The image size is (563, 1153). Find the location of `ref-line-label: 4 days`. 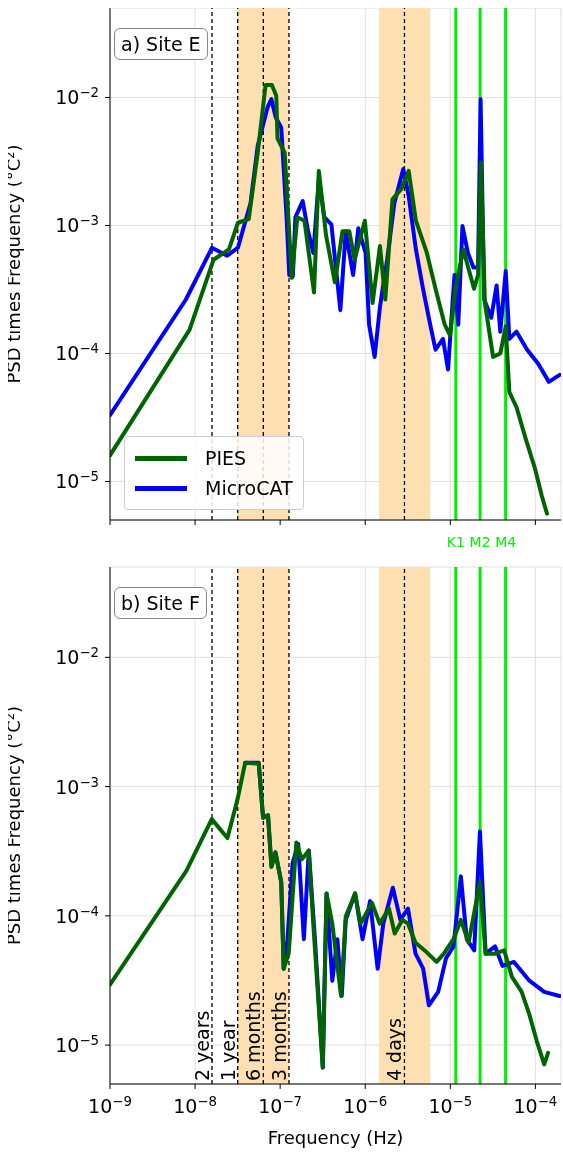

ref-line-label: 4 days is located at coordinates (394, 1049).